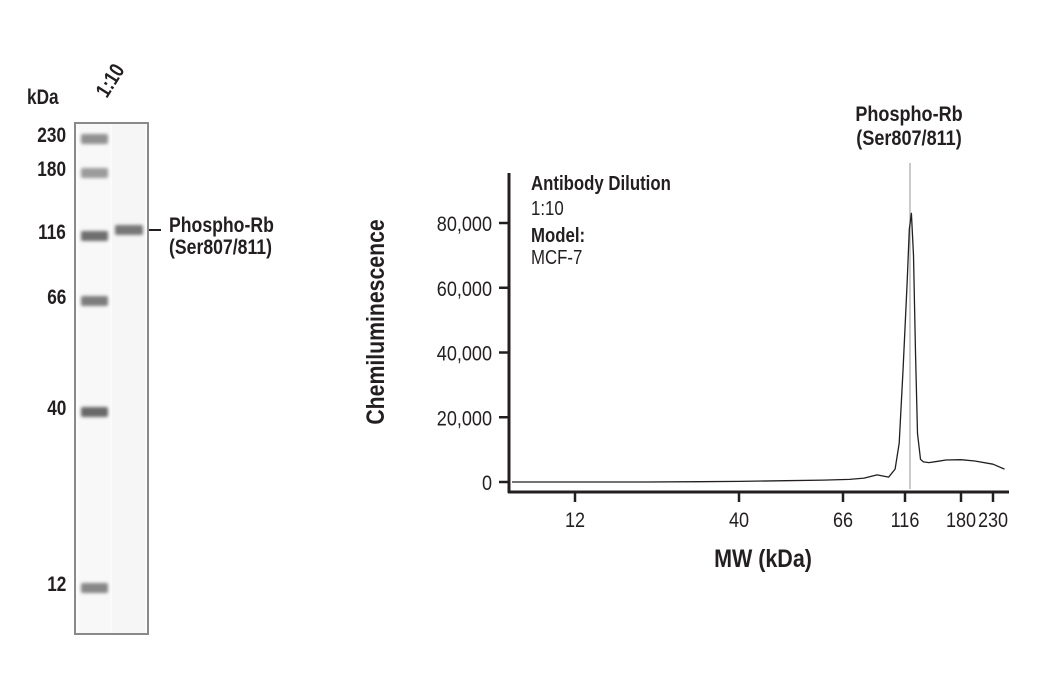  Describe the element at coordinates (993, 521) in the screenshot. I see `x-tick-label: 230` at that location.